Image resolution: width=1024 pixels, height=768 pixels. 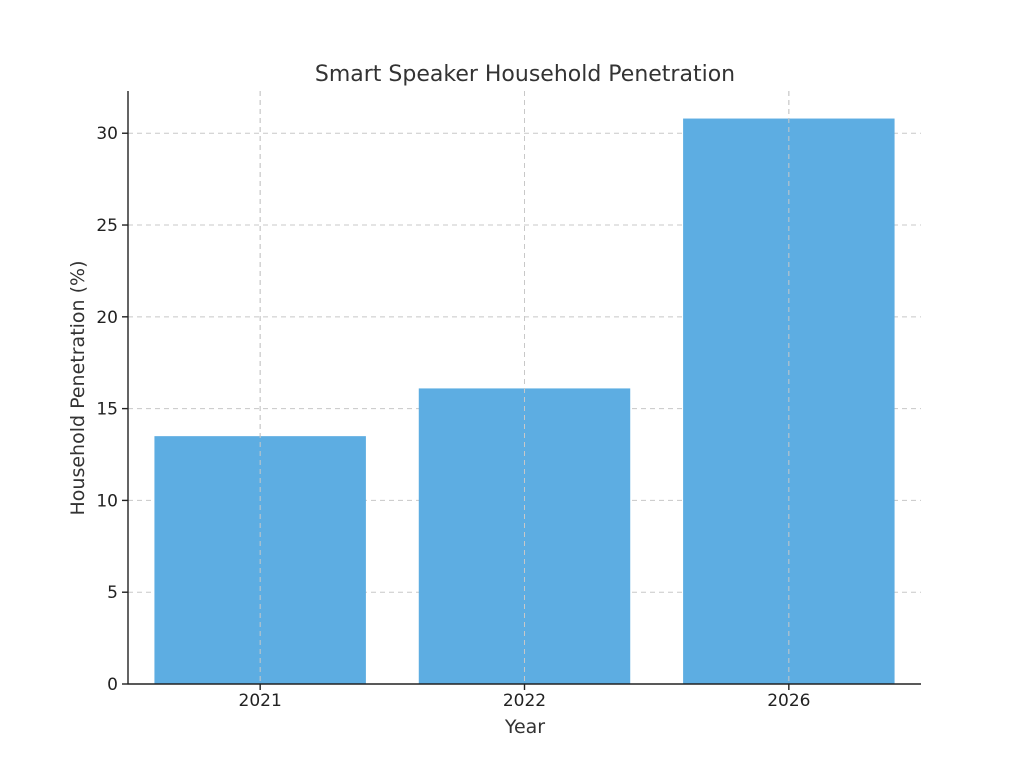 What do you see at coordinates (112, 593) in the screenshot?
I see `y-tick-label: 5` at bounding box center [112, 593].